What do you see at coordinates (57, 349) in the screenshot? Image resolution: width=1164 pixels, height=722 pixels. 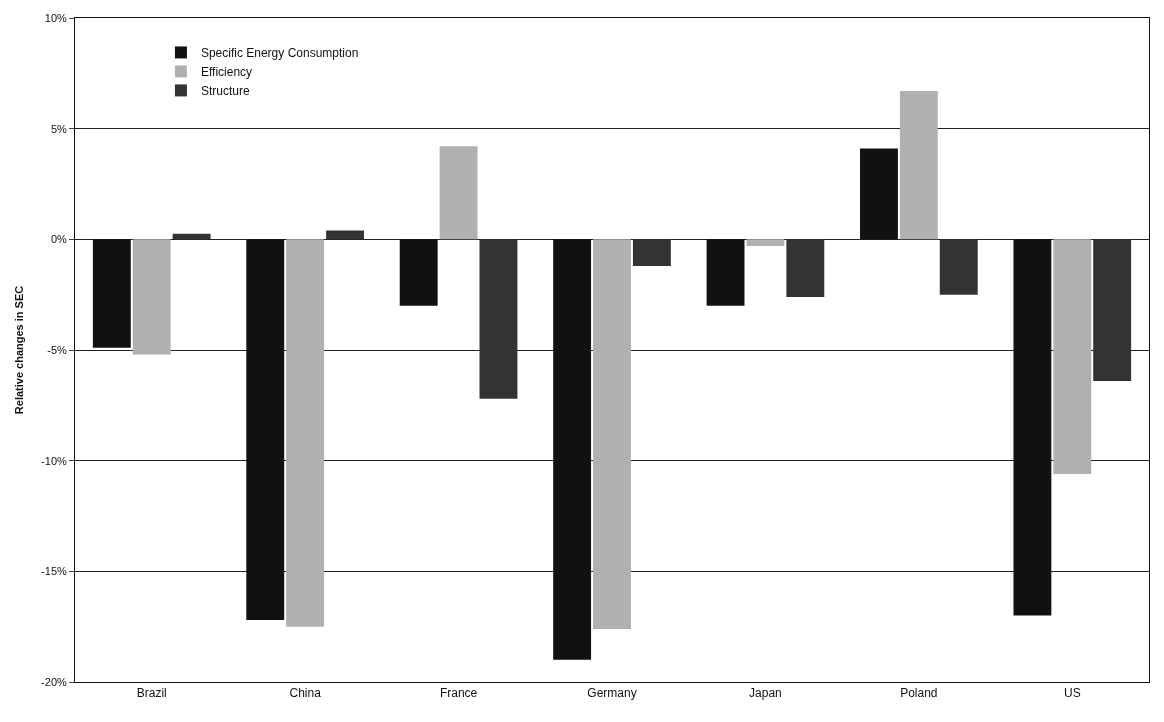 I see `y-tick-label: -5%` at bounding box center [57, 349].